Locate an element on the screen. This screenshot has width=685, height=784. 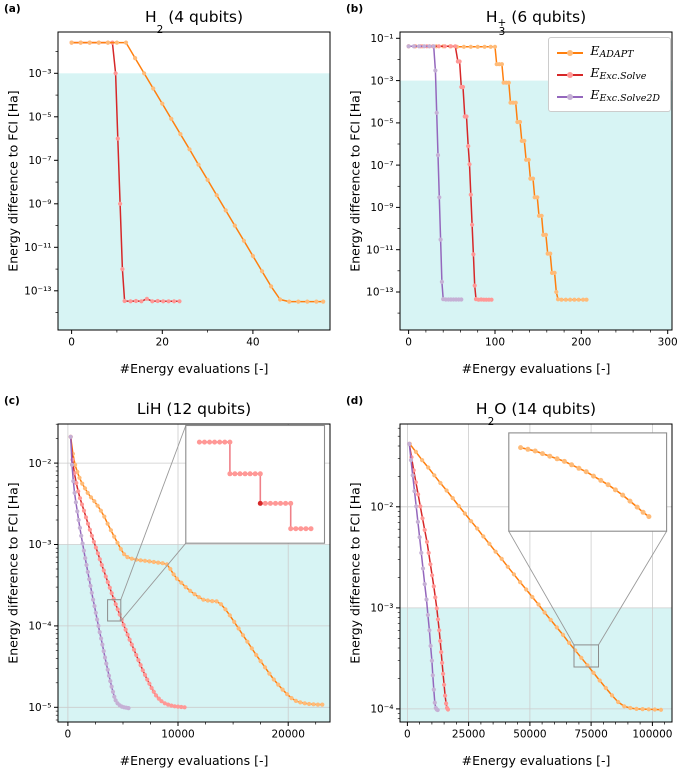
svg-text: 40 is located at coordinates (252, 343).